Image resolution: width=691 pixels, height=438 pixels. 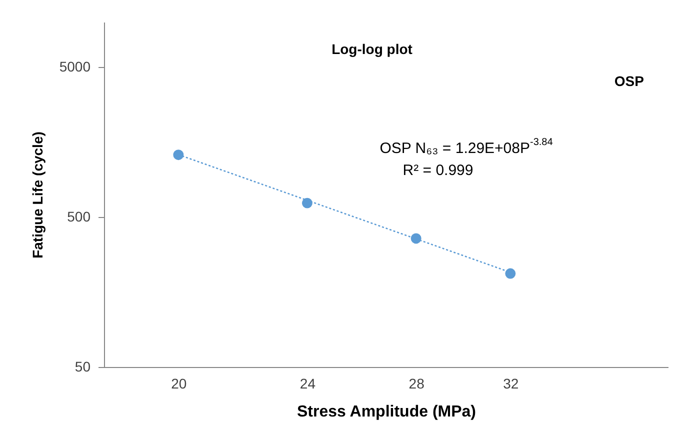 What do you see at coordinates (75, 66) in the screenshot?
I see `y-tick-label: 5000` at bounding box center [75, 66].